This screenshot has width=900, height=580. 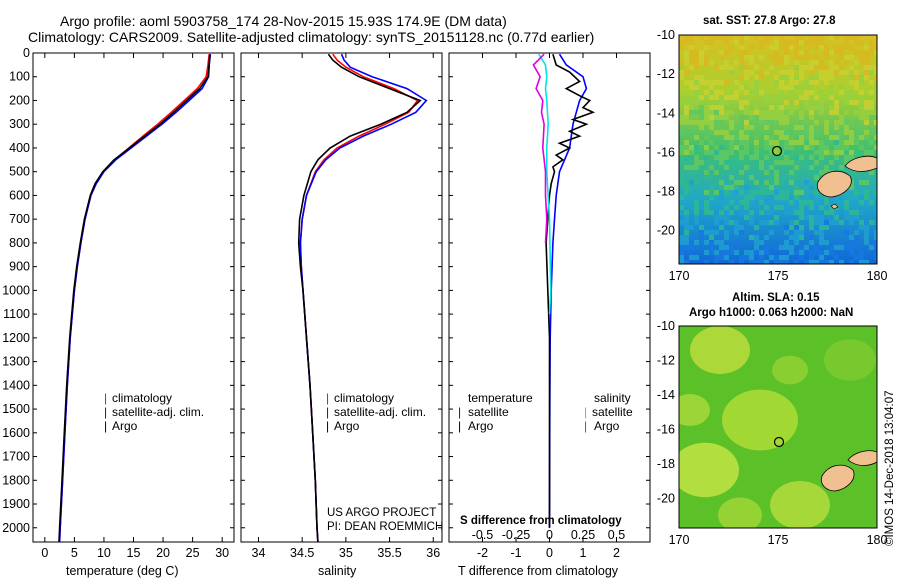 I want to click on sla-anomaly-patch, so click(x=694, y=410).